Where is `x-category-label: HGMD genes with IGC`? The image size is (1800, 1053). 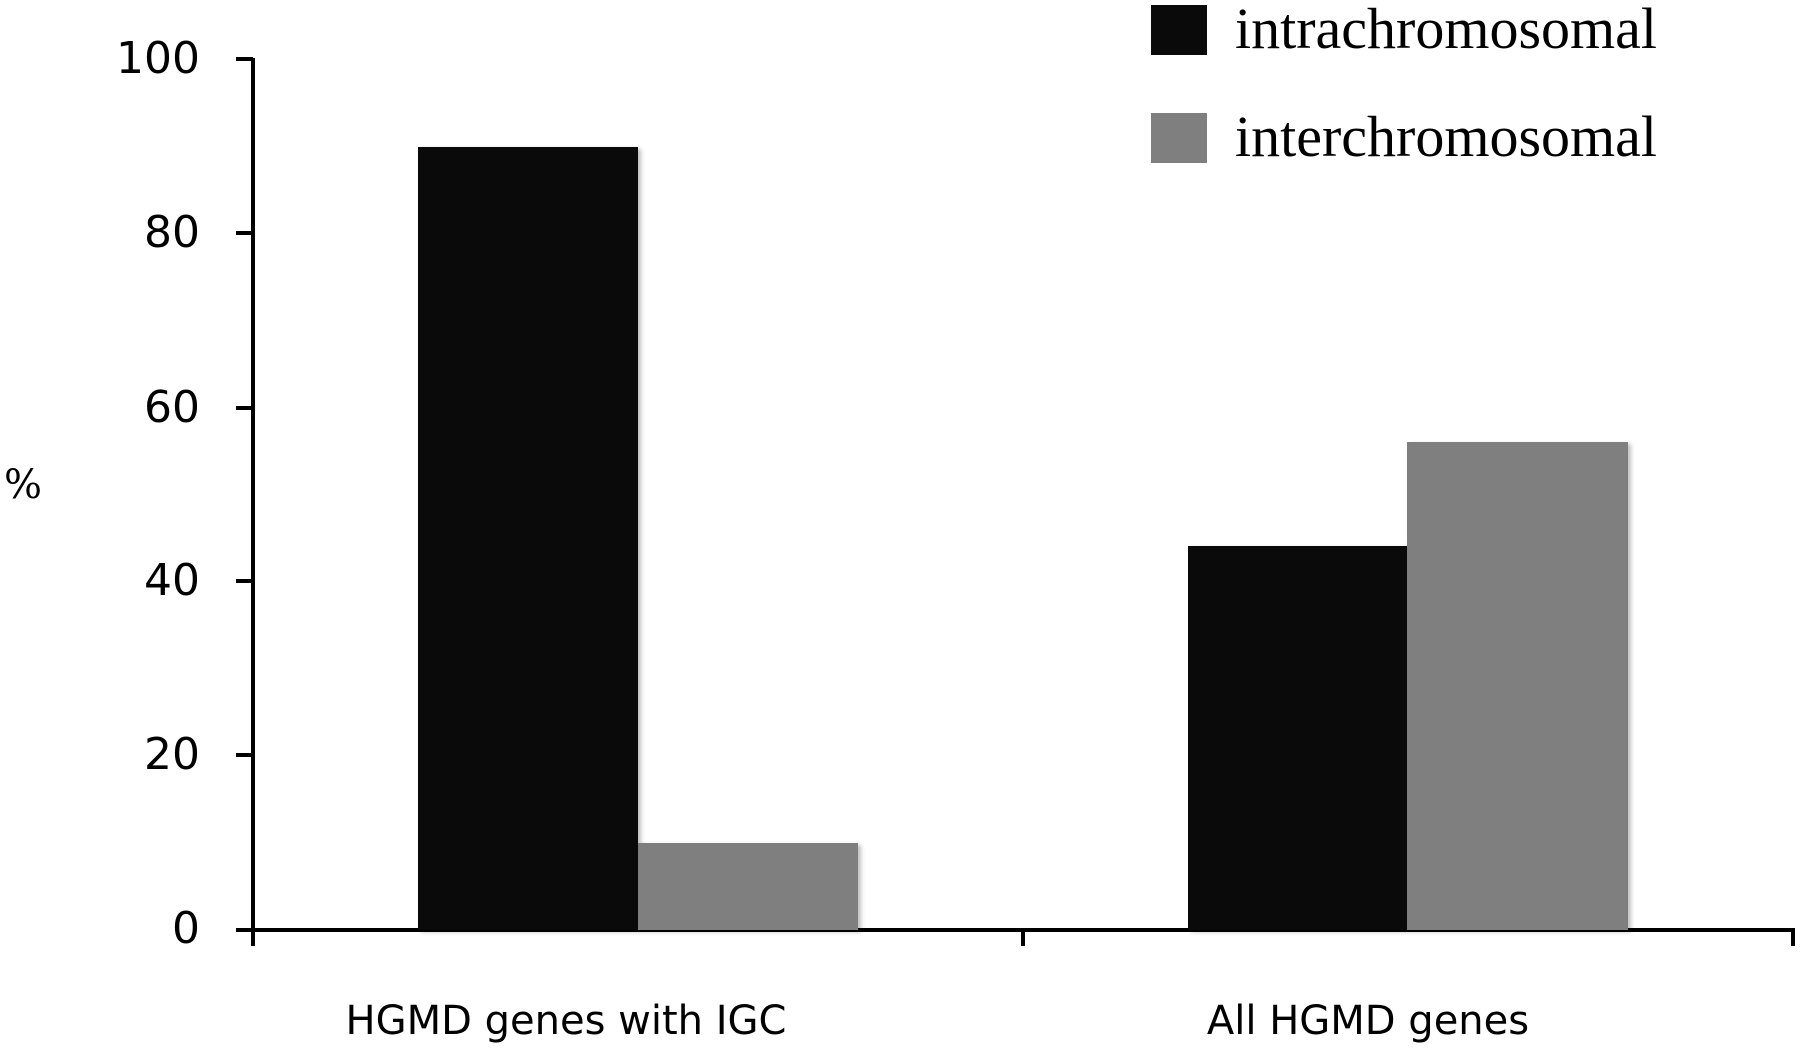 x-category-label: HGMD genes with IGC is located at coordinates (566, 1021).